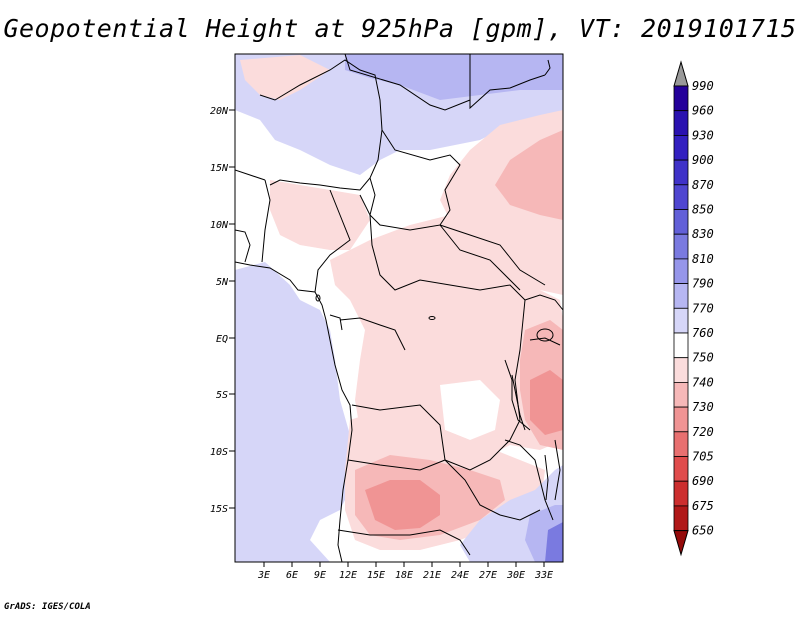  Describe the element at coordinates (681, 73) in the screenshot. I see `colorbar-upper-arrow` at that location.